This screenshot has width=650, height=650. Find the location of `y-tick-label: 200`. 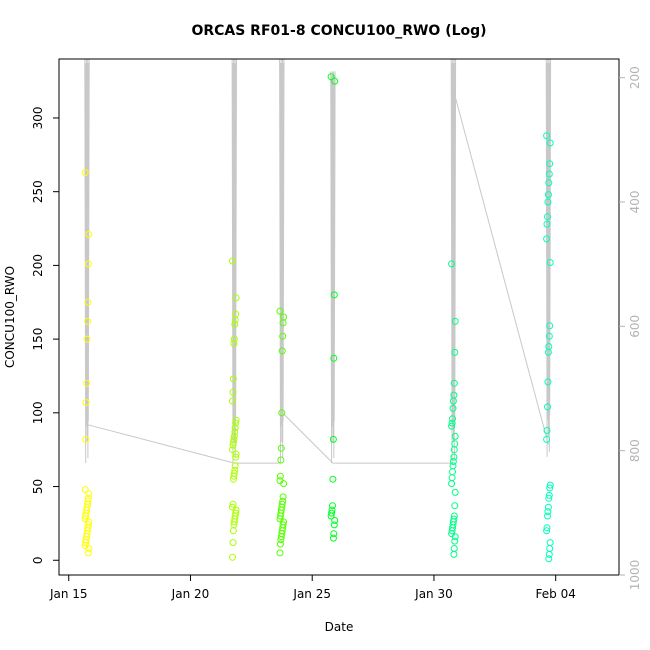

y-tick-label: 200 is located at coordinates (38, 265).